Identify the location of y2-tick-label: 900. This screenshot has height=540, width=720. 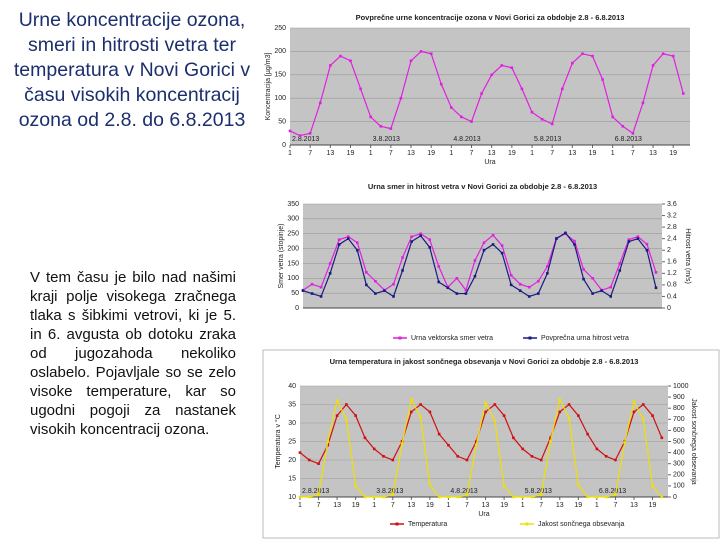
(679, 397).